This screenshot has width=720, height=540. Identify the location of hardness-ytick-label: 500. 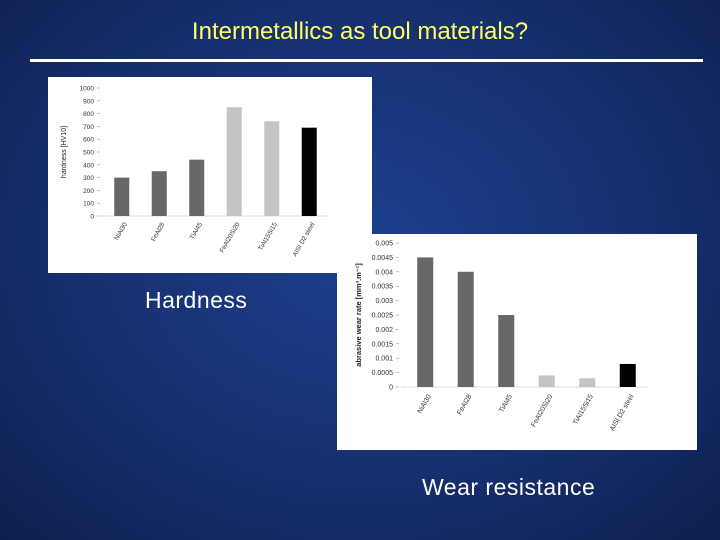
(88, 153).